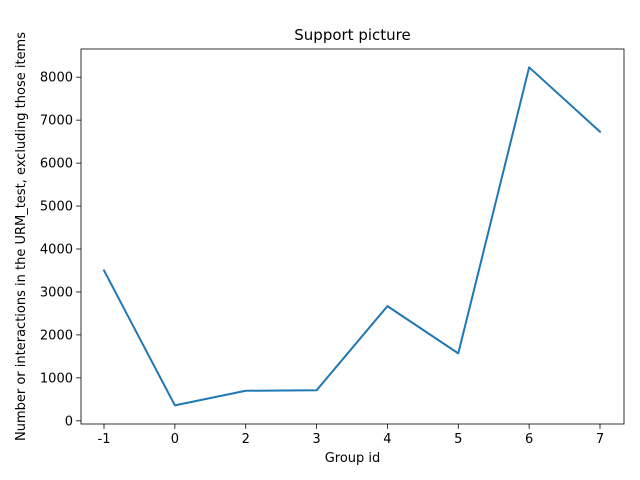 The width and height of the screenshot is (640, 480). What do you see at coordinates (56, 250) in the screenshot?
I see `y-tick-label: 4000` at bounding box center [56, 250].